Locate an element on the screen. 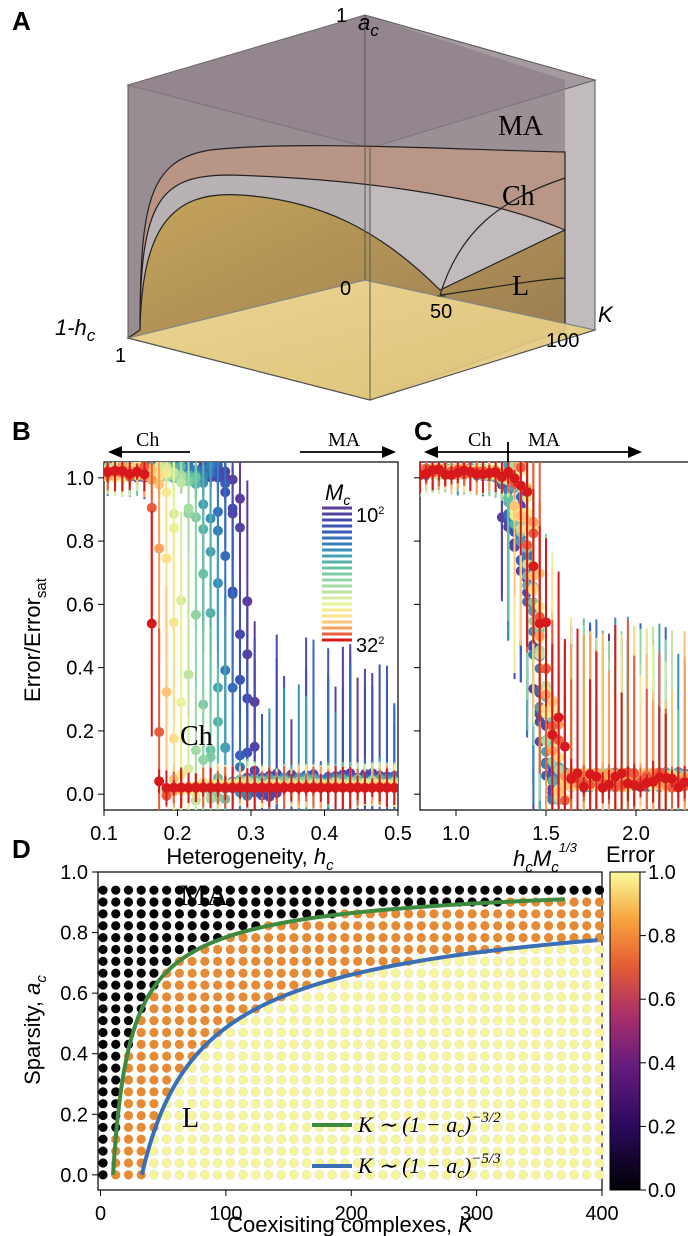 This screenshot has height=1236, width=688. b-xtick-label: 0.2 is located at coordinates (178, 834).